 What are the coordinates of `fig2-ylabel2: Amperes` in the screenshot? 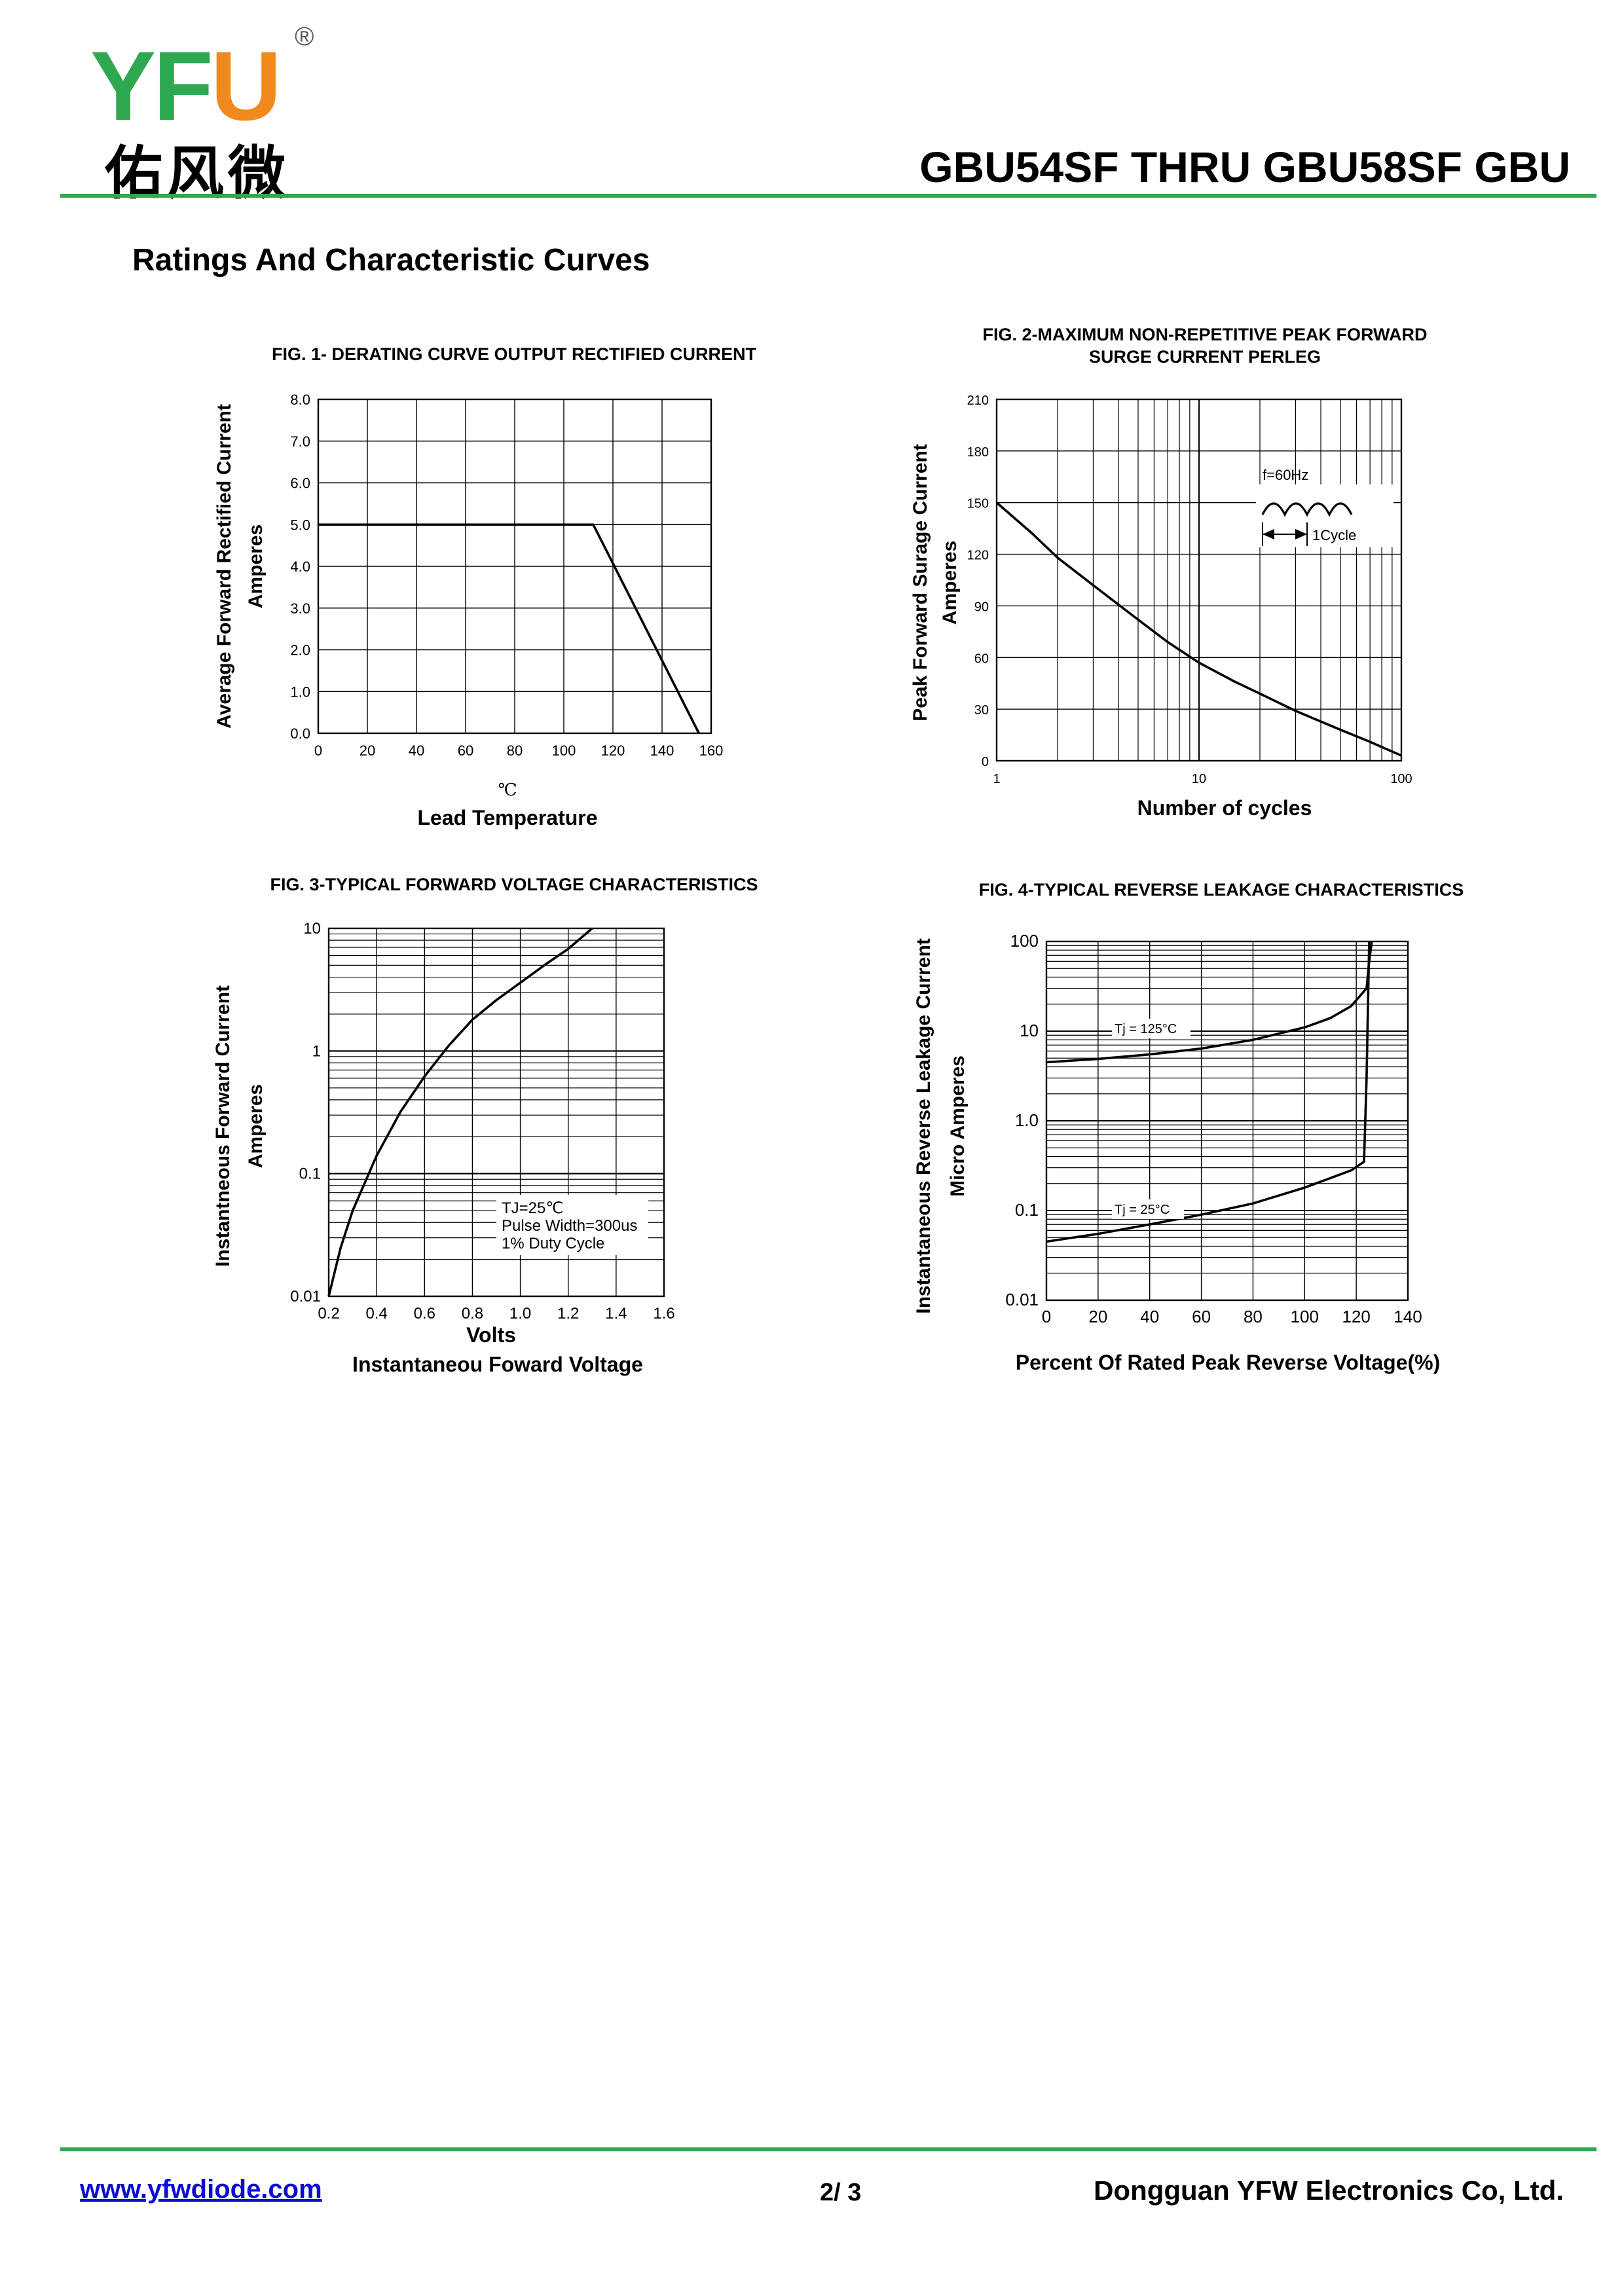 It's located at (950, 583).